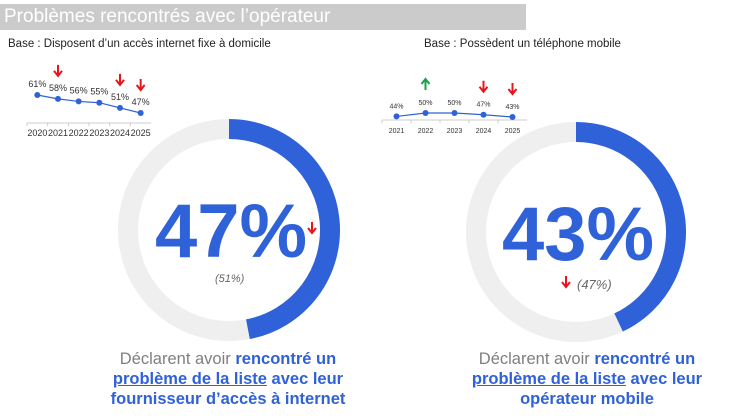  What do you see at coordinates (484, 131) in the screenshot?
I see `right-mini-year-label: 2024` at bounding box center [484, 131].